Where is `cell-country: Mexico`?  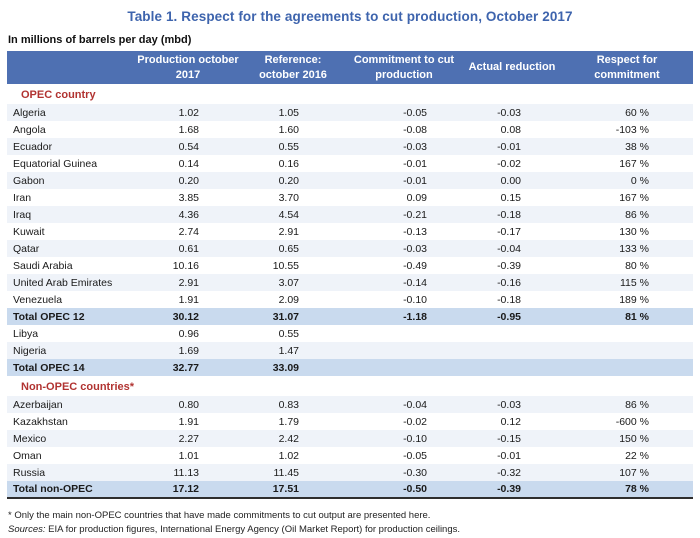
cell-country: Mexico is located at coordinates (30, 438).